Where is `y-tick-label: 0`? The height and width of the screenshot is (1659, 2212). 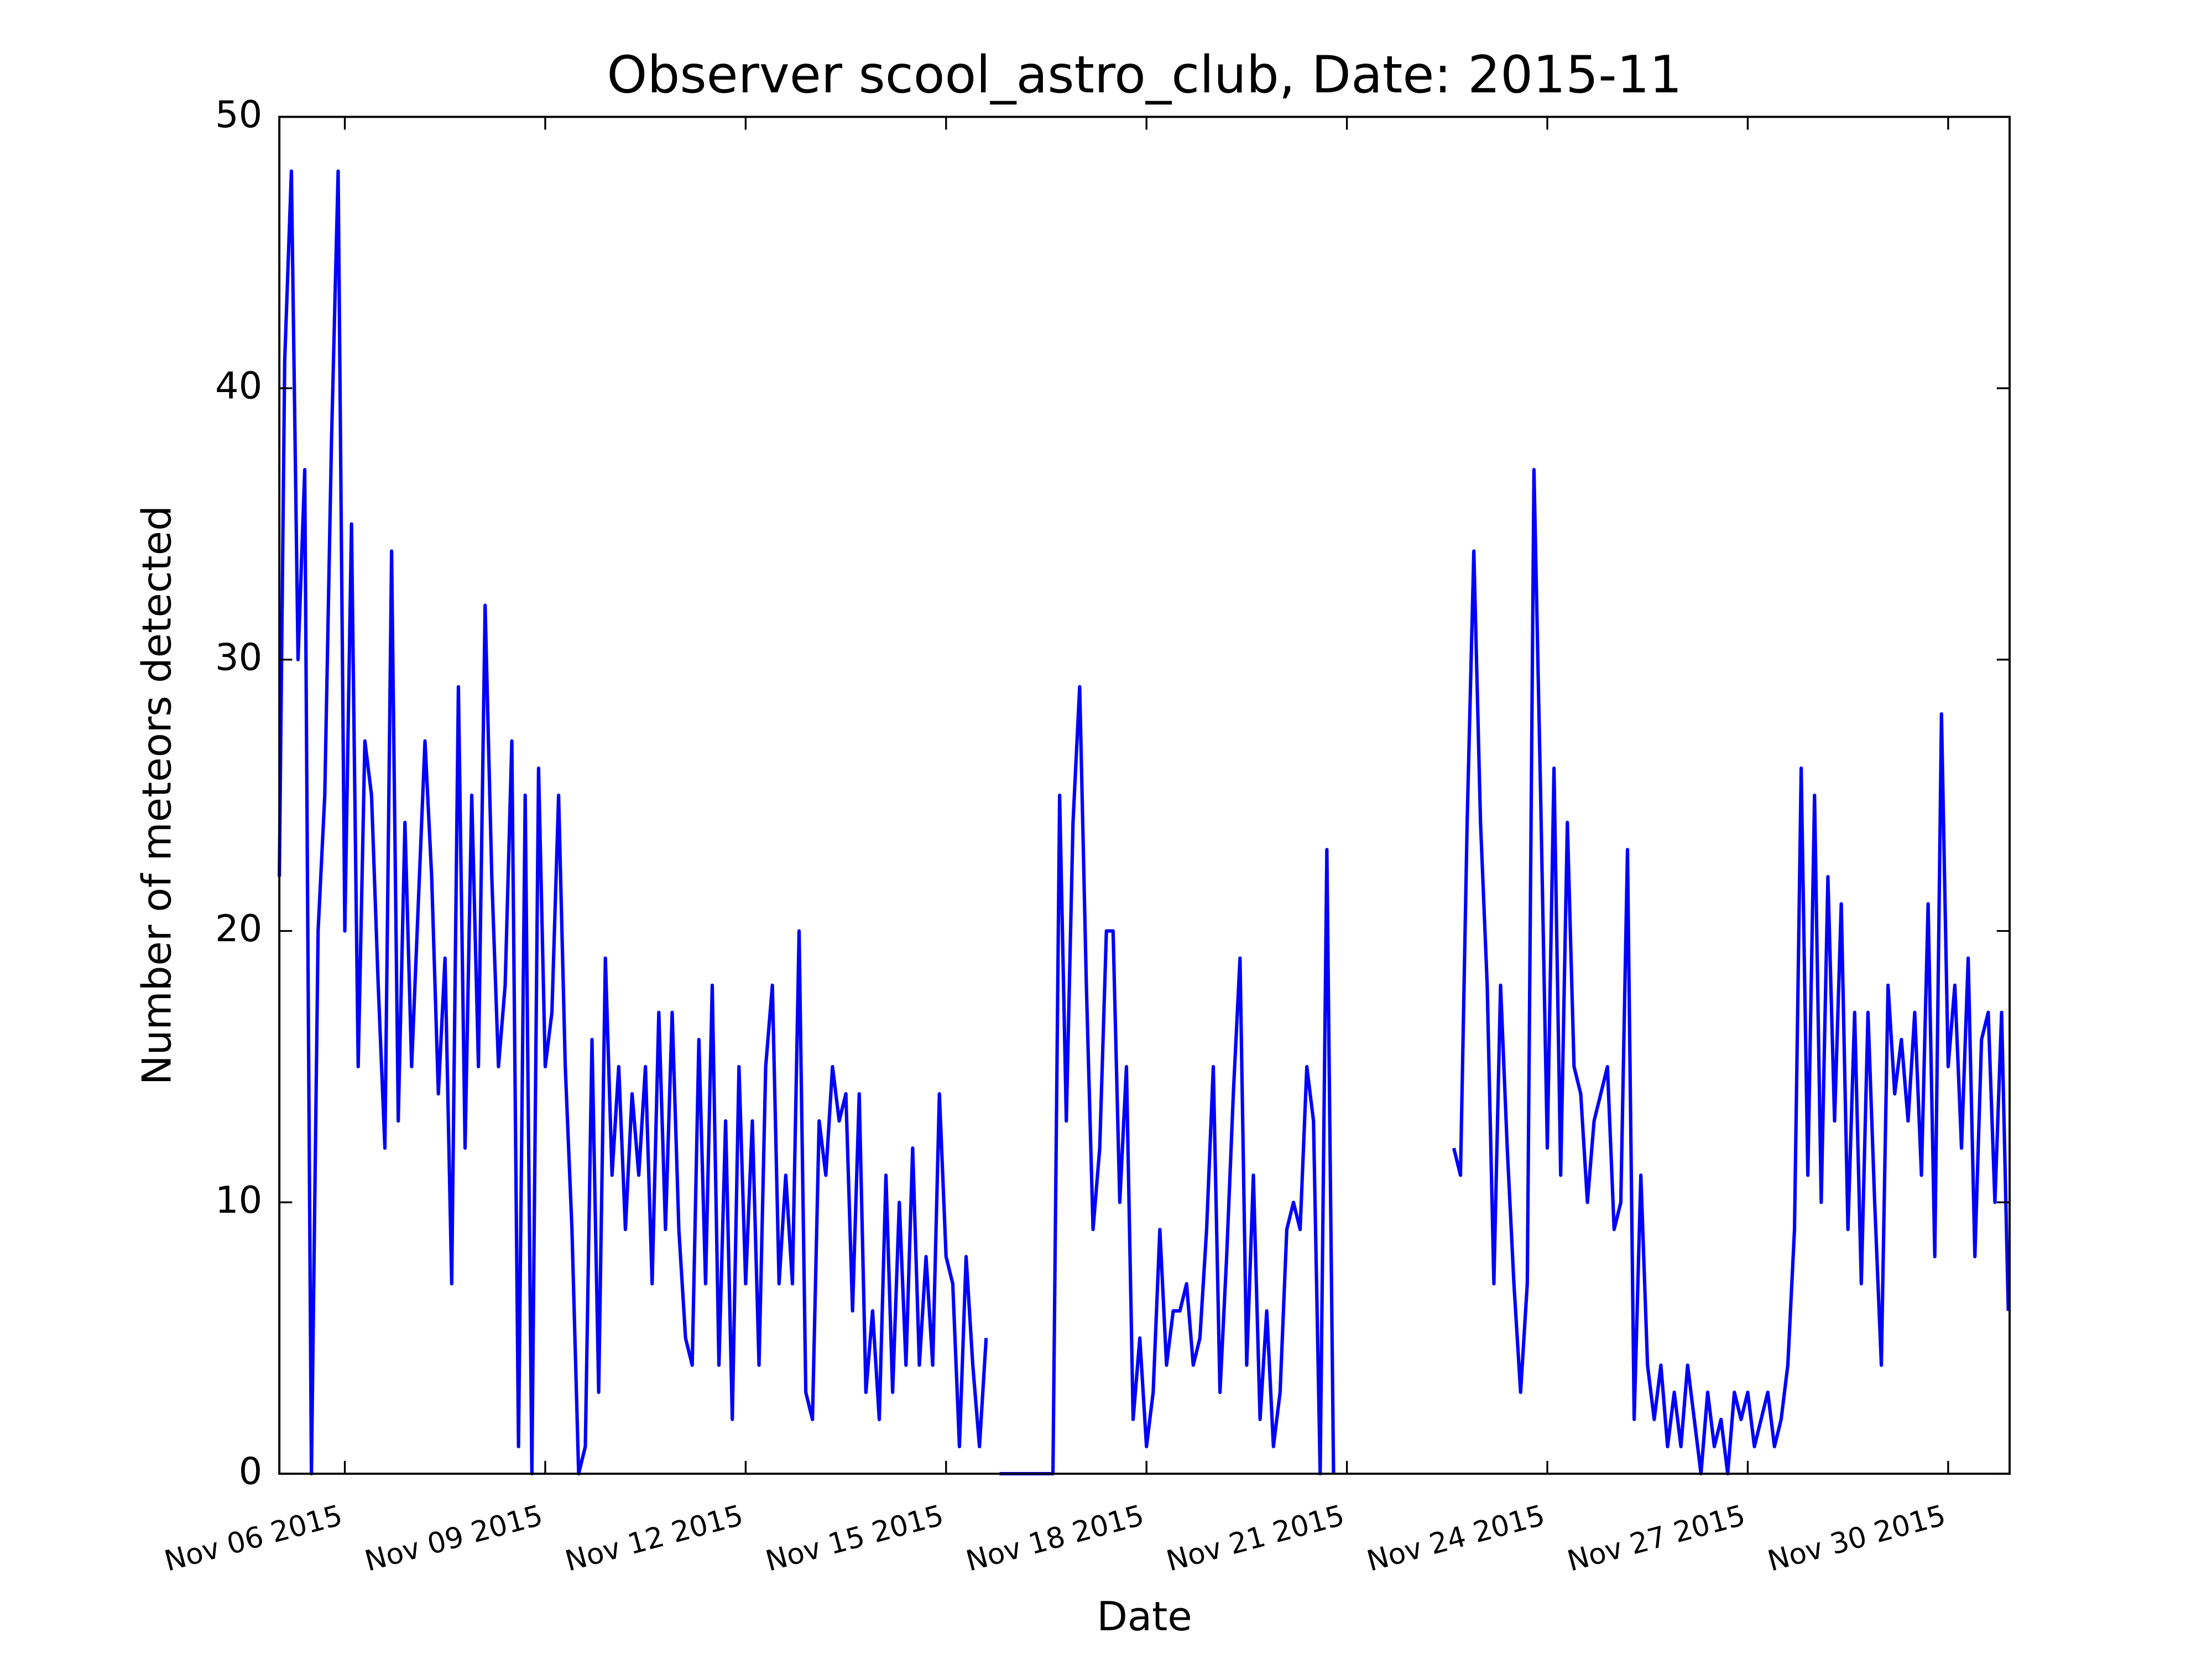 y-tick-label: 0 is located at coordinates (251, 1471).